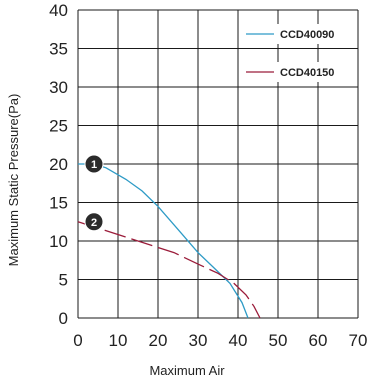  I want to click on y-tick-label: 40, so click(58, 10).